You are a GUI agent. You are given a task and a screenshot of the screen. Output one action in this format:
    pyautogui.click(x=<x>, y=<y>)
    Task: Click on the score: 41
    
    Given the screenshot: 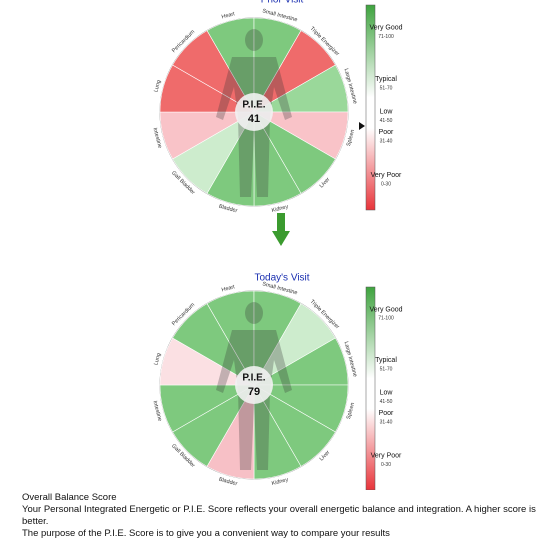 What is the action you would take?
    pyautogui.click(x=254, y=119)
    